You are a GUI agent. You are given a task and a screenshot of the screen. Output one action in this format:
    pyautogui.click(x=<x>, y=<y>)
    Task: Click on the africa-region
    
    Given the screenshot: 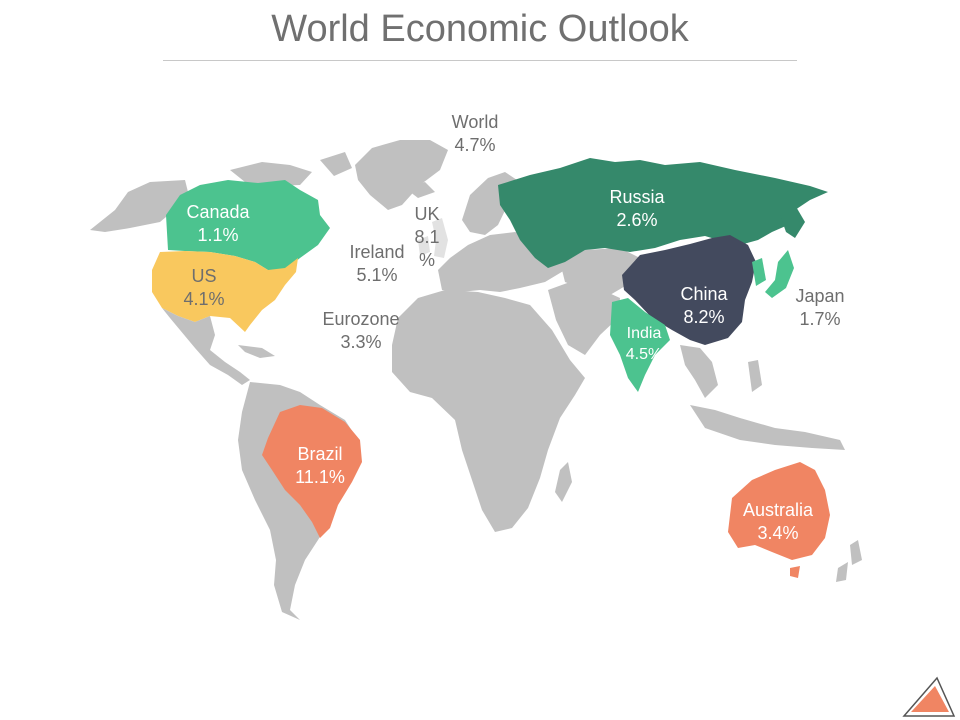 What is the action you would take?
    pyautogui.click(x=488, y=411)
    